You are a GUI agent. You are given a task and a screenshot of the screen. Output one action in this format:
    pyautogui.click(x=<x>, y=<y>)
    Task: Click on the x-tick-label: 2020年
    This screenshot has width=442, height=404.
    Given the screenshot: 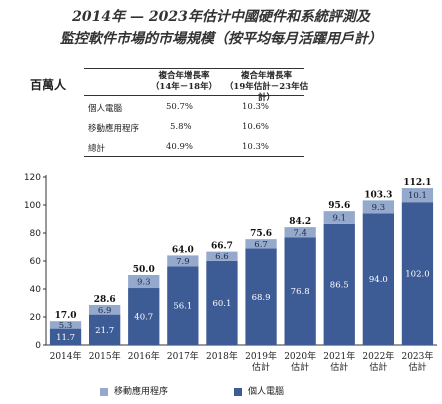 What is the action you would take?
    pyautogui.click(x=300, y=356)
    